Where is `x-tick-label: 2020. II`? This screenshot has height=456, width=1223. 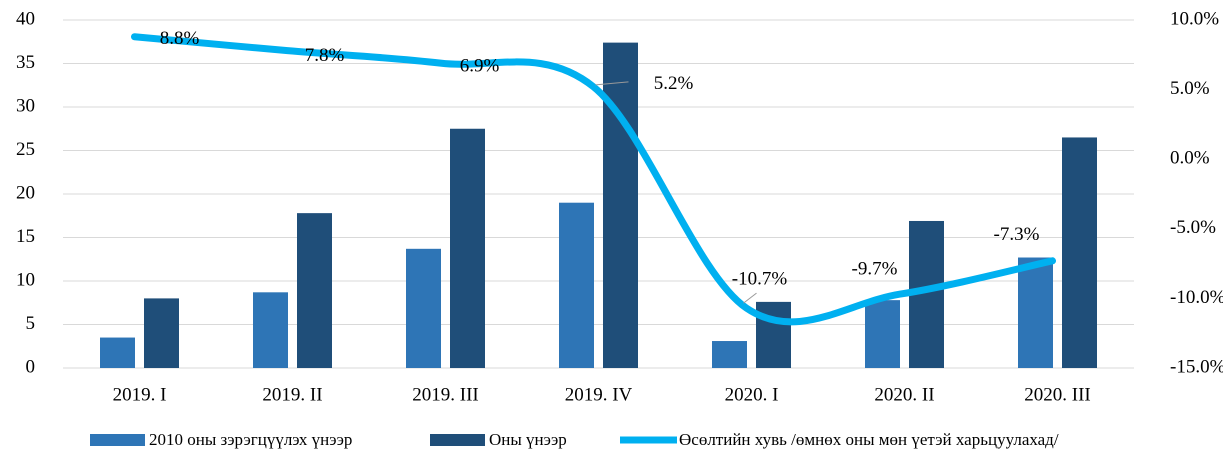
x-tick-label: 2020. II is located at coordinates (904, 394).